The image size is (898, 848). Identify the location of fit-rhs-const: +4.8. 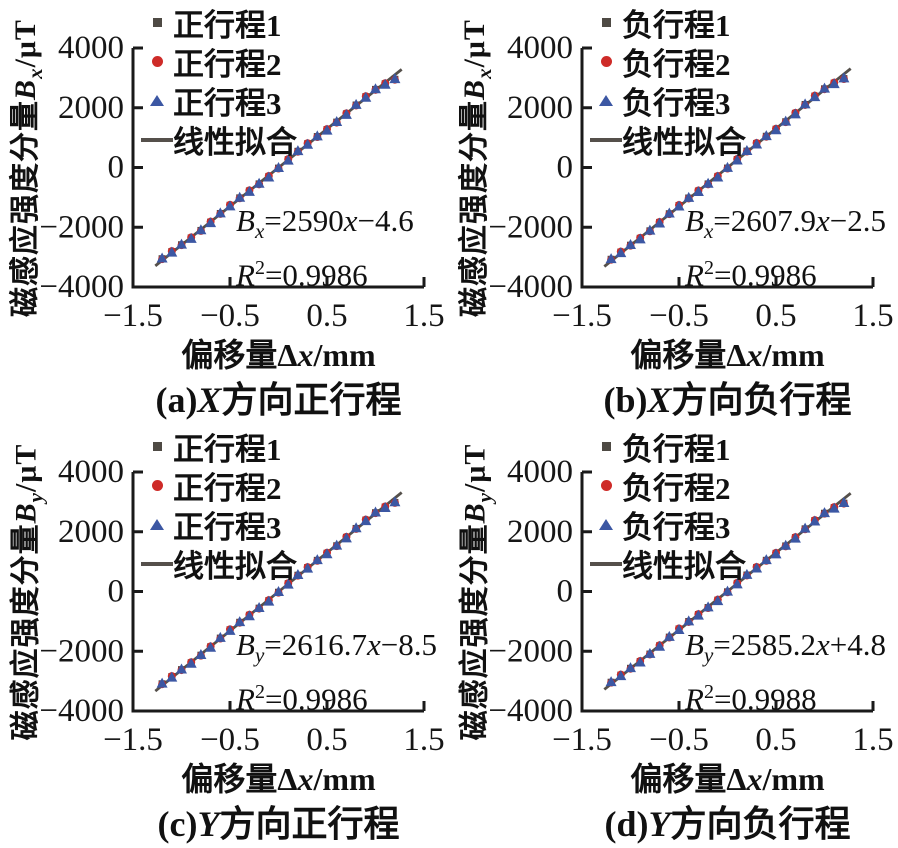
(857, 644).